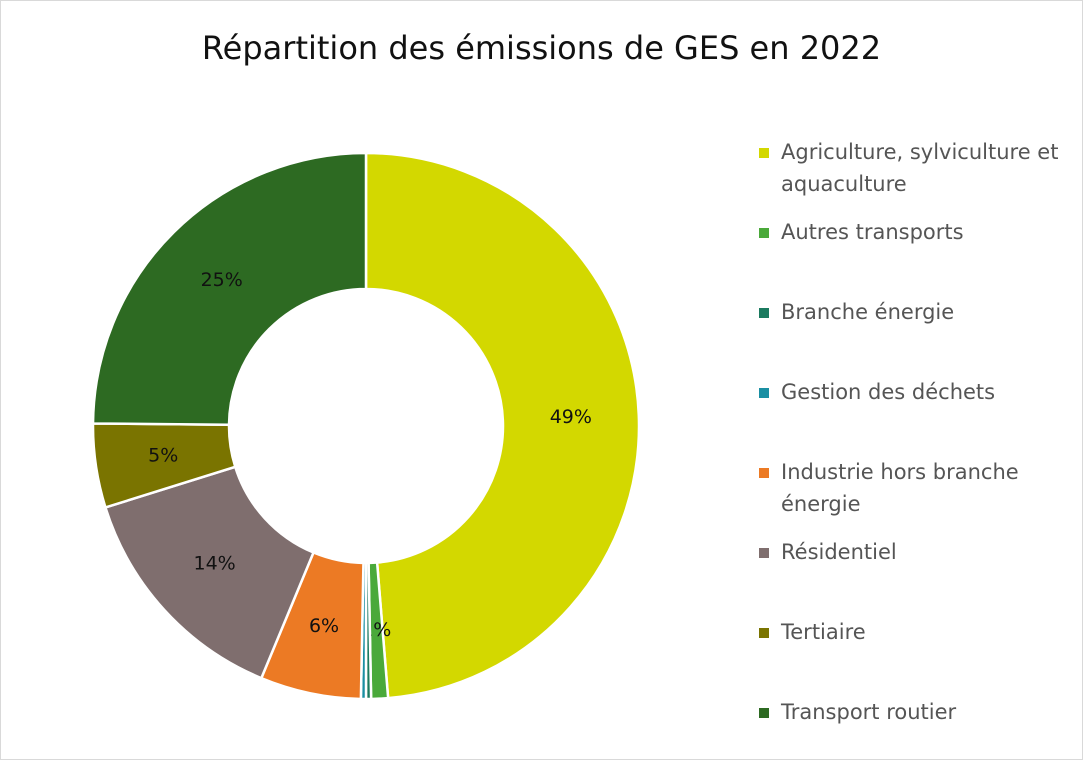  I want to click on legend-item: Branche énergie, so click(914, 312).